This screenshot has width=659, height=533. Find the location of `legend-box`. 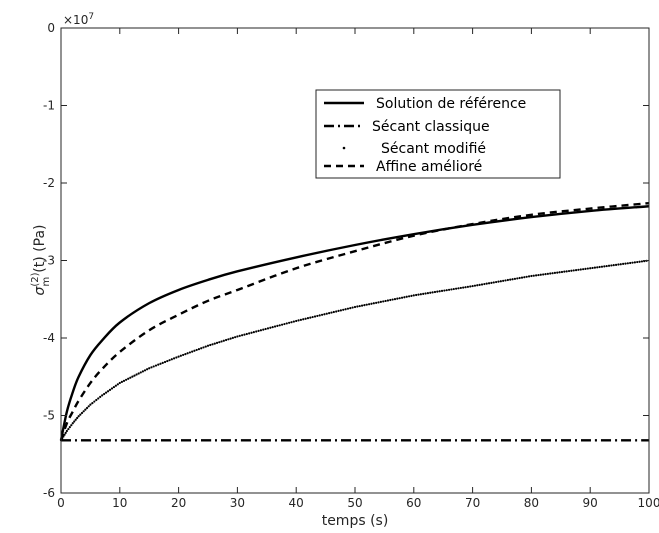

legend-box is located at coordinates (438, 134).